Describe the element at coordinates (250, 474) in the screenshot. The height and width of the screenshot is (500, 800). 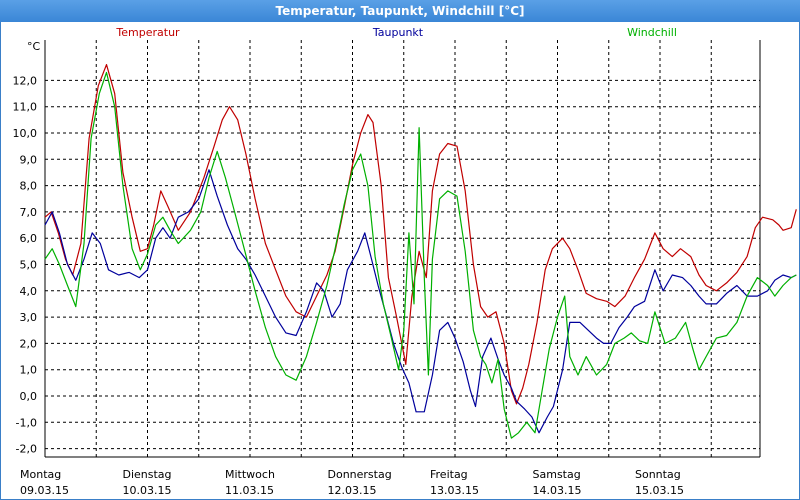
I see `x-tick-day: Mittwoch` at that location.